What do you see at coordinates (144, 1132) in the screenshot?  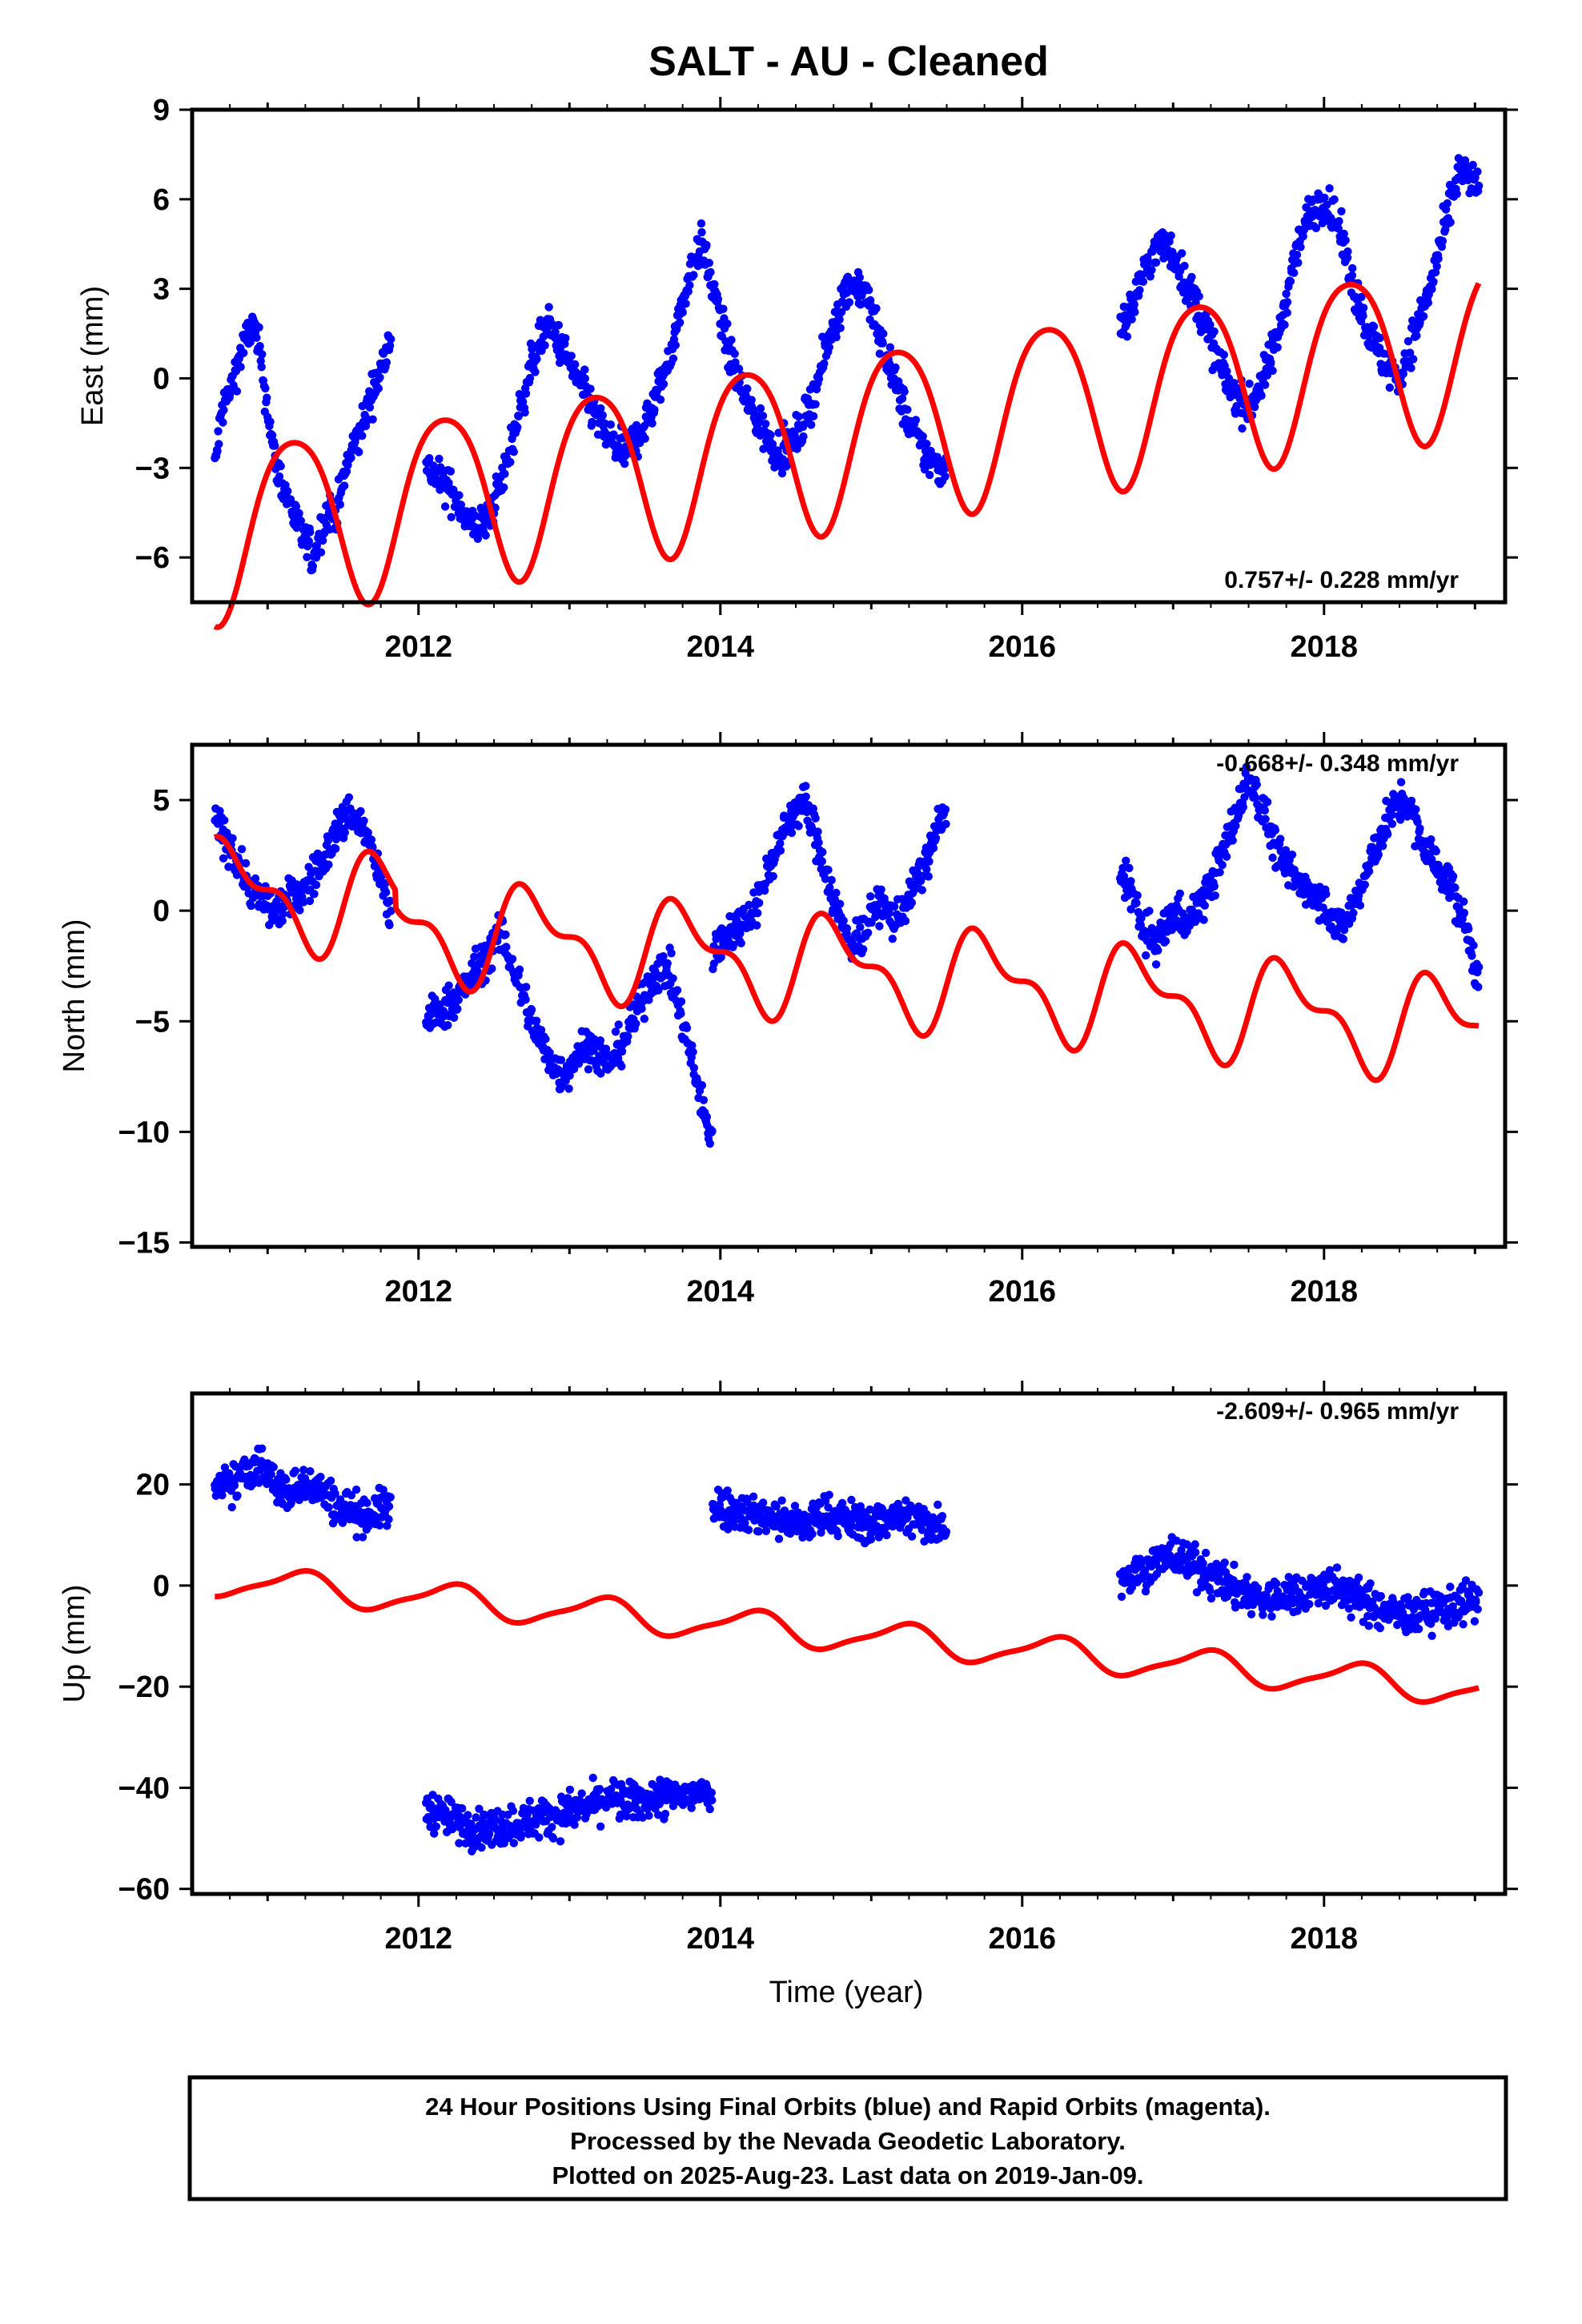 I see `y-tick-label: −10` at bounding box center [144, 1132].